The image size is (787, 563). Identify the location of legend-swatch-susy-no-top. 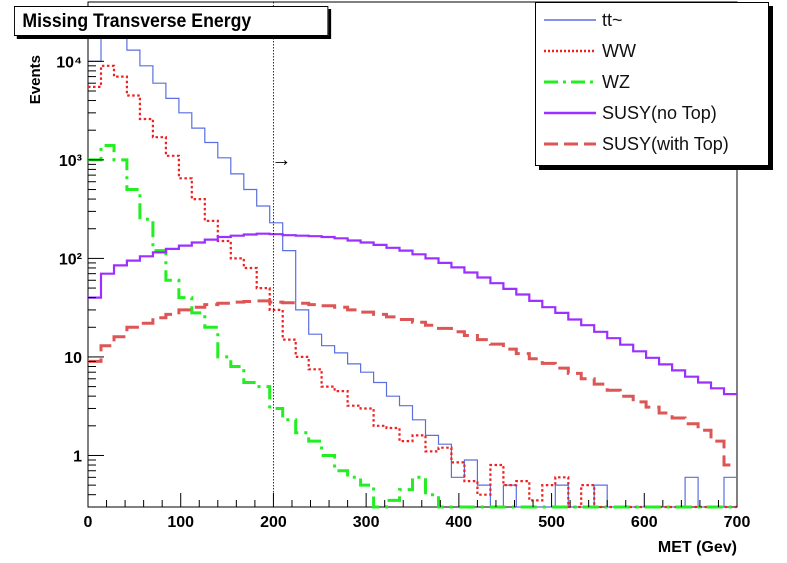
(570, 113).